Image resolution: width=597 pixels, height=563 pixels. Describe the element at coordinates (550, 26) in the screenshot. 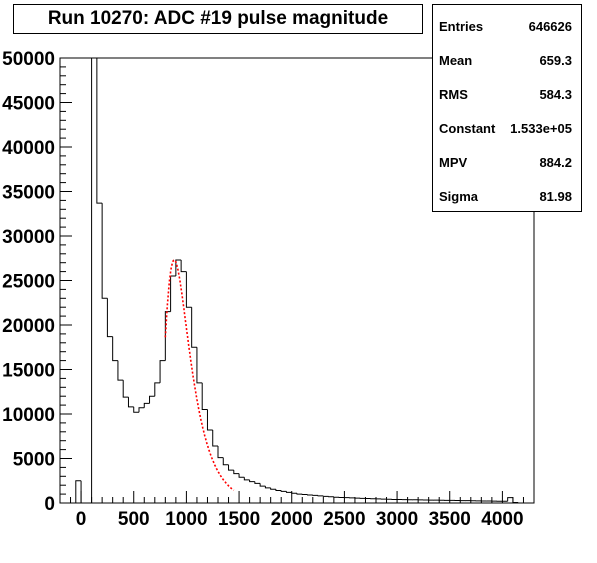

I see `stat-value: 646626` at that location.